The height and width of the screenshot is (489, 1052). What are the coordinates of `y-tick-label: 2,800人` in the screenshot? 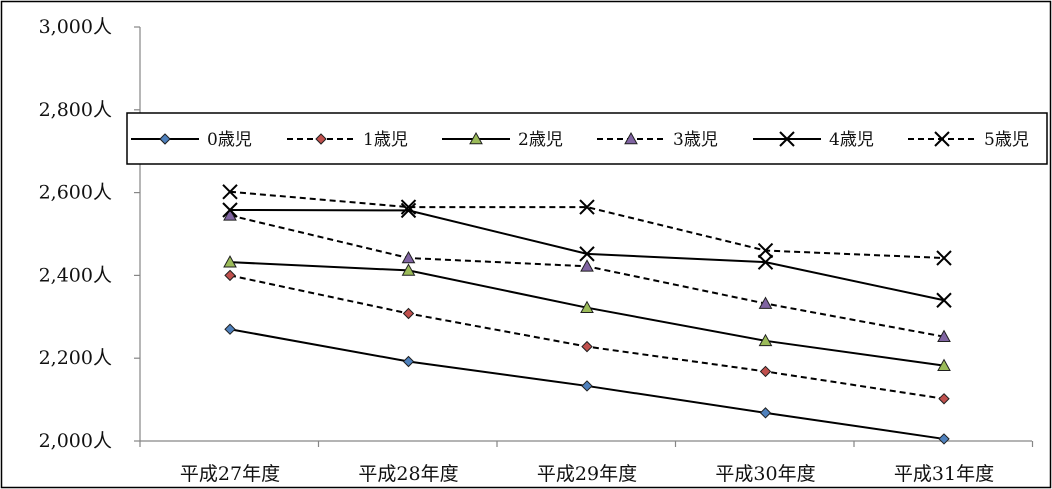 It's located at (75, 110).